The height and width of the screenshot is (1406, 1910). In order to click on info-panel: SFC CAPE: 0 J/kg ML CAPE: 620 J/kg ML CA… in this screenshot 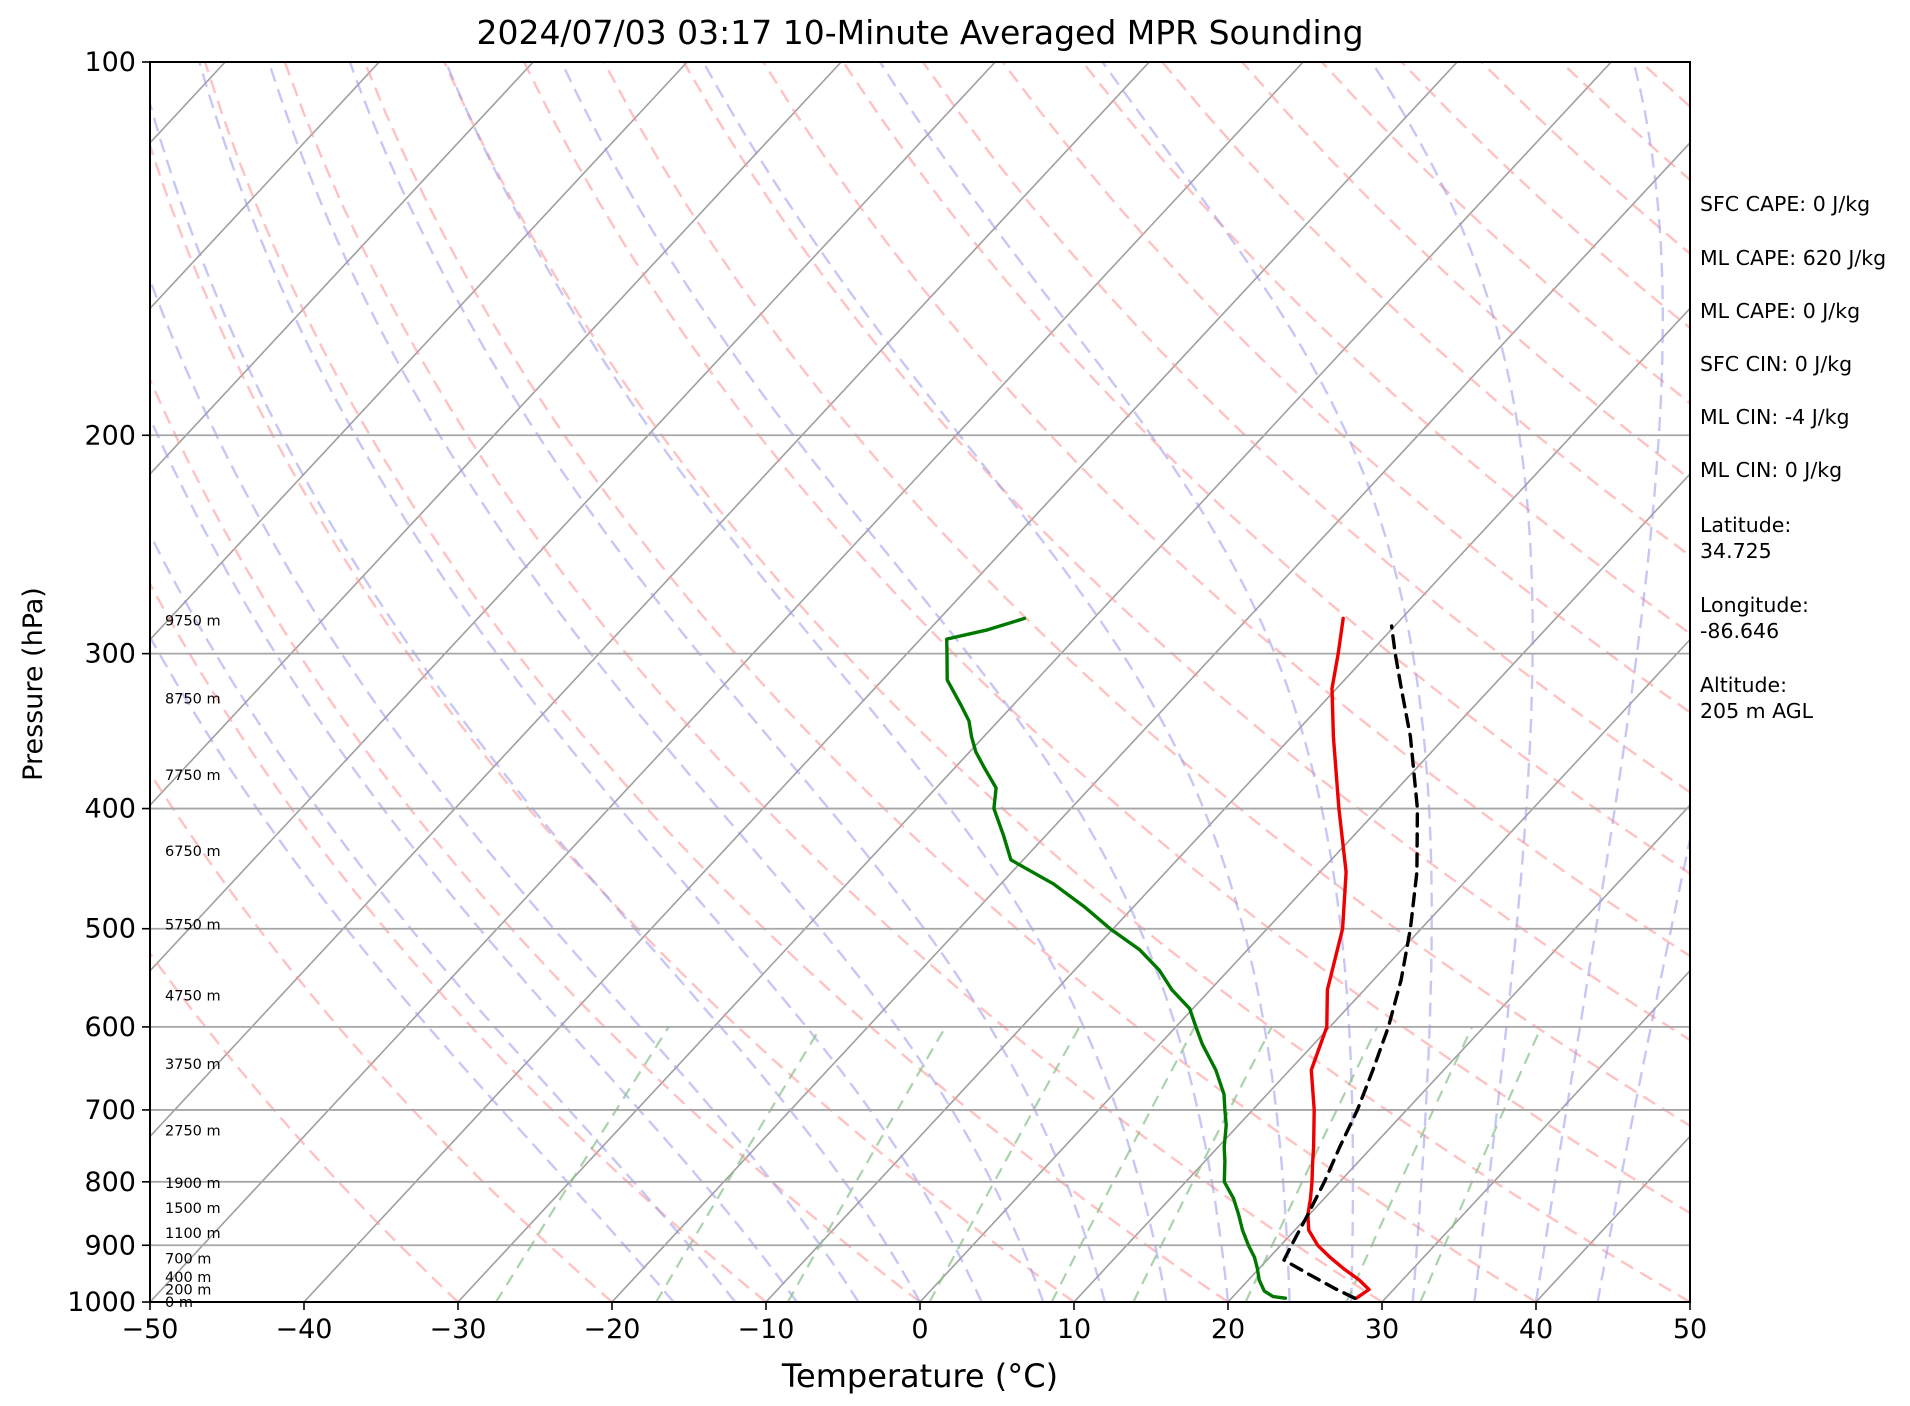, I will do `click(1793, 457)`.